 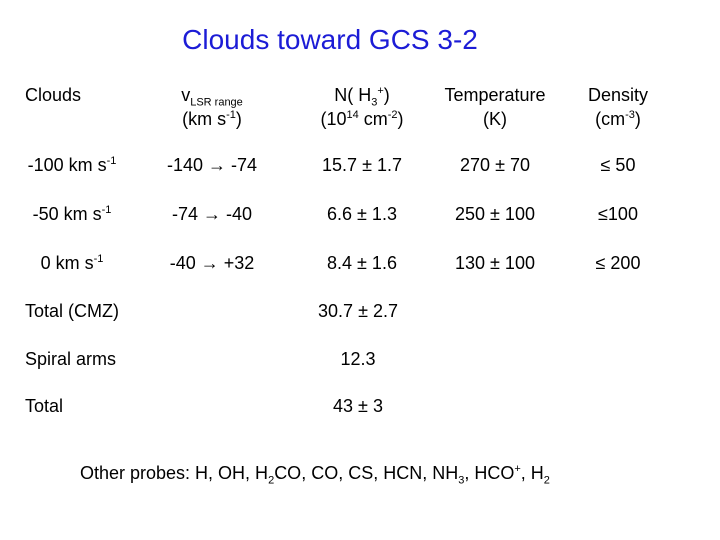 What do you see at coordinates (366, 473) in the screenshot?
I see `text-run: CO, CO, CS, HCN, NH` at bounding box center [366, 473].